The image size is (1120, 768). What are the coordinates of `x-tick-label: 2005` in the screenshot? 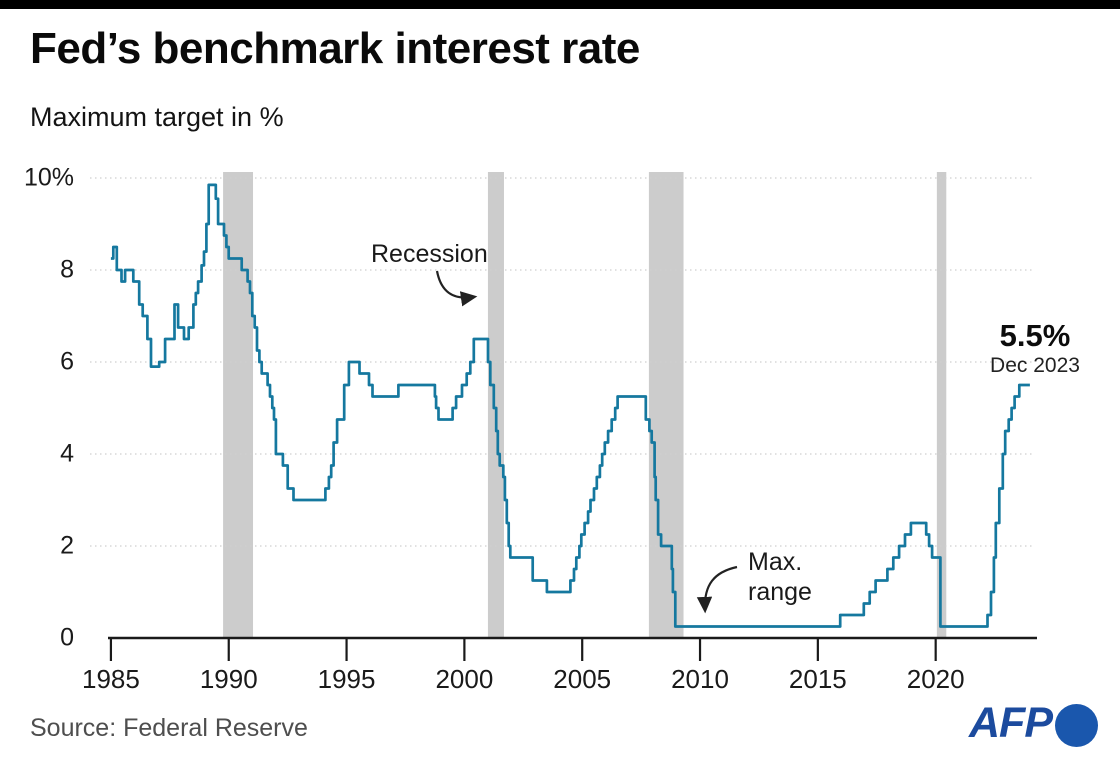 It's located at (582, 679).